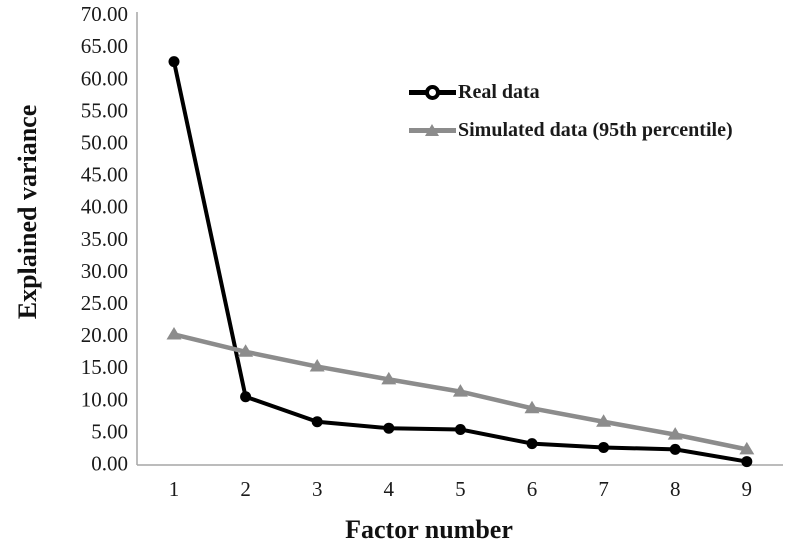  I want to click on x-axis-title: Factor number, so click(429, 529).